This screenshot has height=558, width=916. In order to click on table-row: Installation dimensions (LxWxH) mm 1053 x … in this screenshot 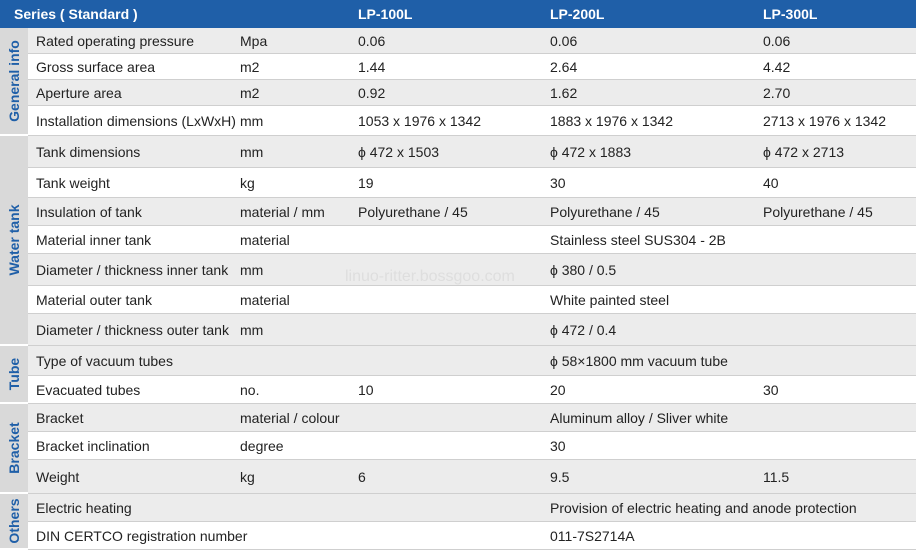, I will do `click(472, 121)`.